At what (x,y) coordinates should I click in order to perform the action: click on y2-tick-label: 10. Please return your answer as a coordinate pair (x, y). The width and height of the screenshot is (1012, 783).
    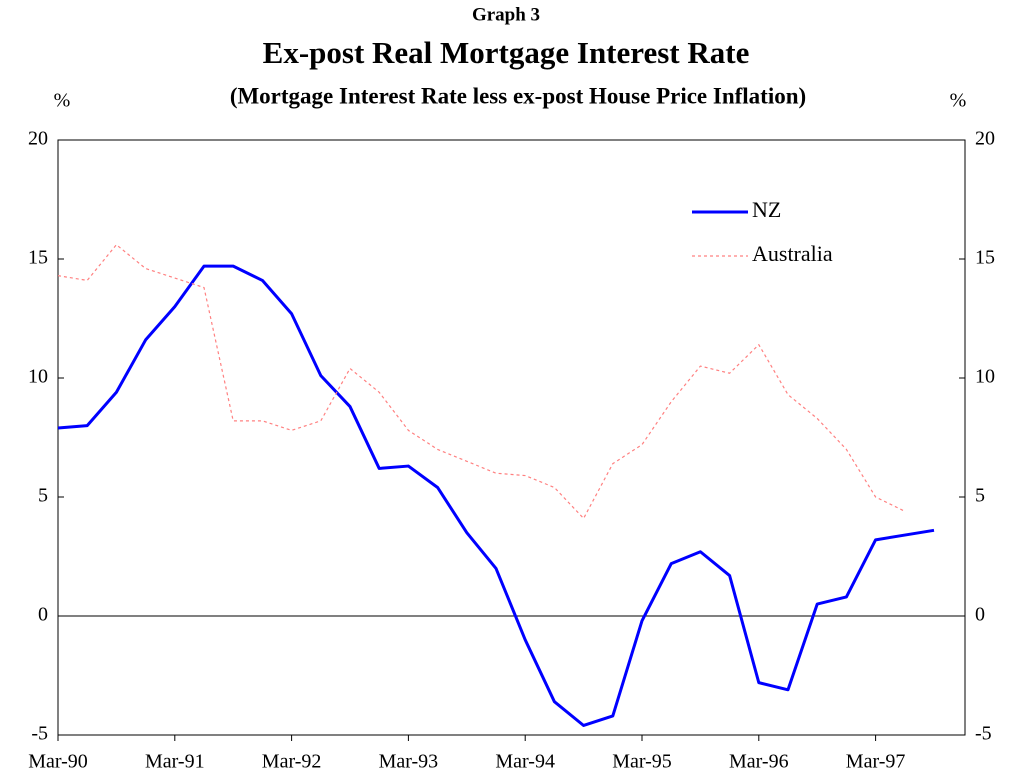
    Looking at the image, I should click on (985, 377).